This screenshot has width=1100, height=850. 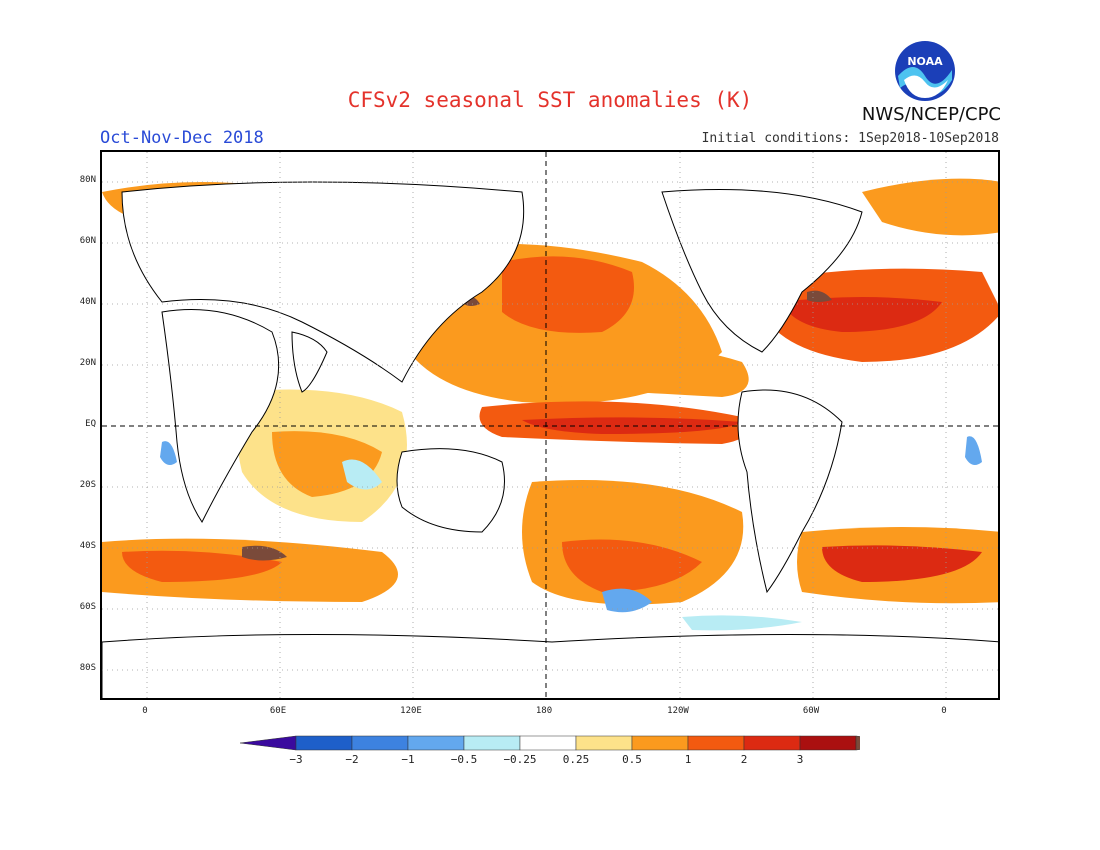 I want to click on lat-label-60s: 60S, so click(x=87, y=607).